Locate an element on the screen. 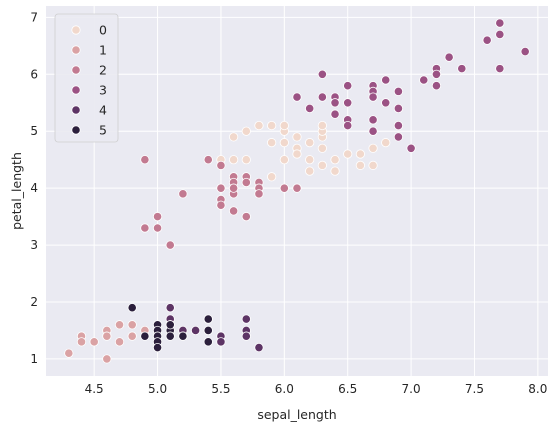 The height and width of the screenshot is (433, 555). legend: 0 1 2 3 4 5 is located at coordinates (86, 78).